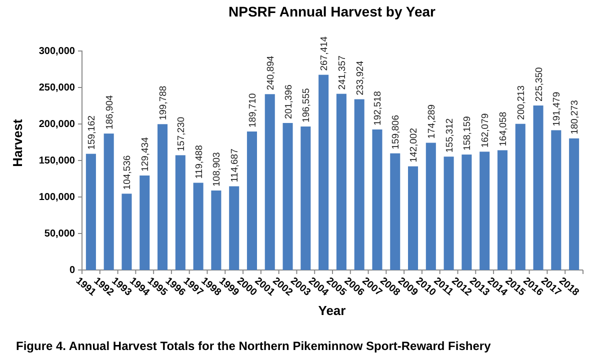  I want to click on y-tick-label: 50,000, so click(60, 234).